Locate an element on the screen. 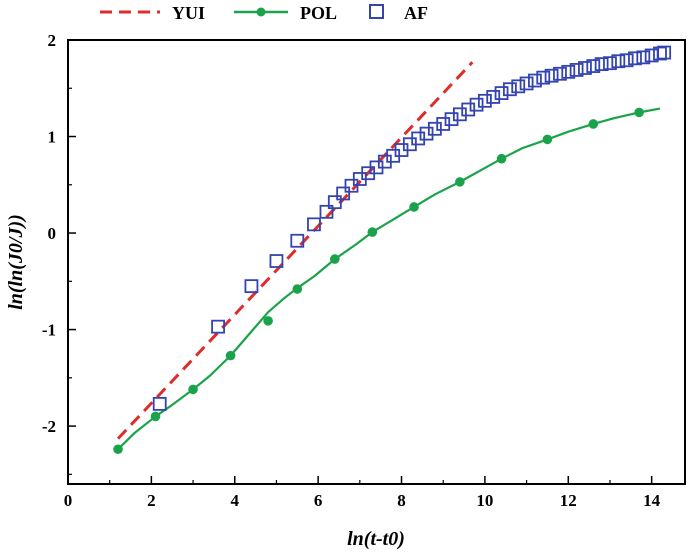  y-tick-label: -2 is located at coordinates (49, 426).